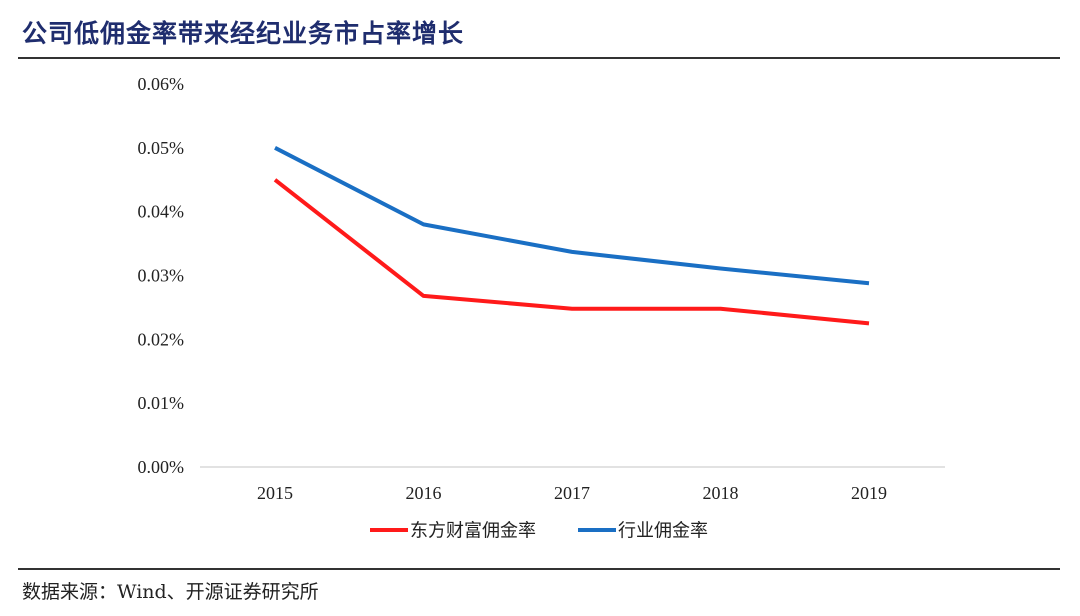 Image resolution: width=1080 pixels, height=616 pixels. I want to click on y-tick-label: 0.06%, so click(161, 84).